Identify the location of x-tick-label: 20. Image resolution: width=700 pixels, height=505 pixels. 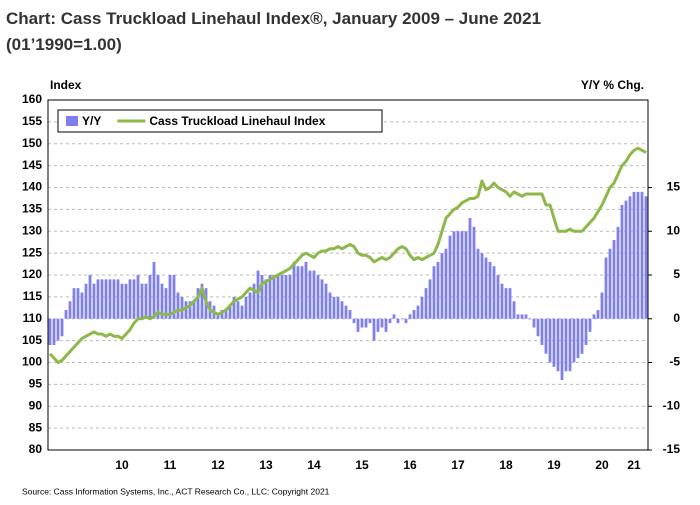
(602, 465).